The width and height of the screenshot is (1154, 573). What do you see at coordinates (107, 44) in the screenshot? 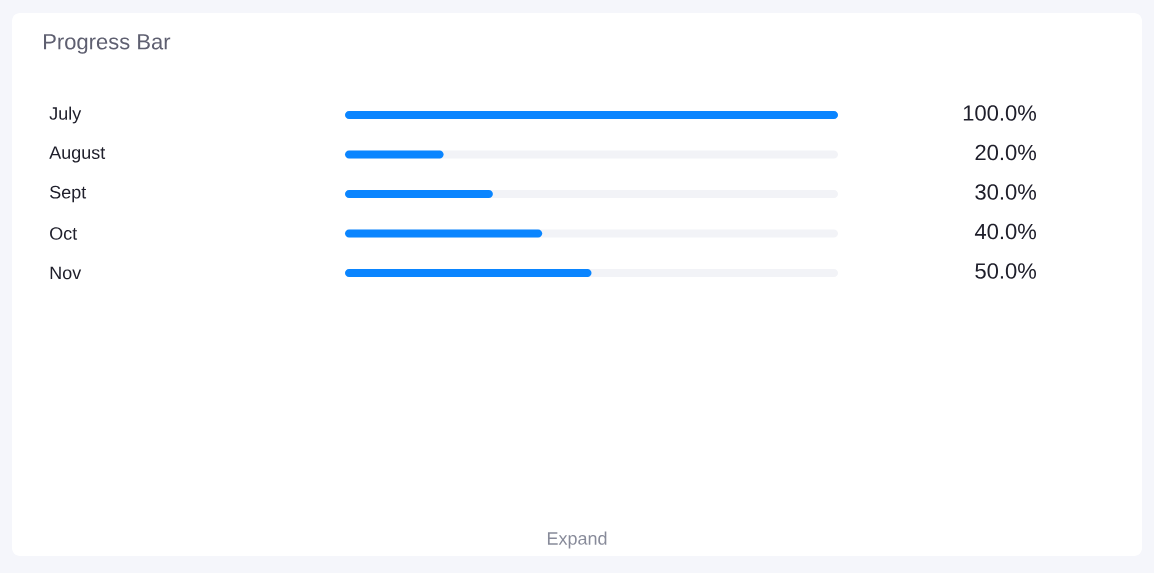
I see `text: Progress Bar` at bounding box center [107, 44].